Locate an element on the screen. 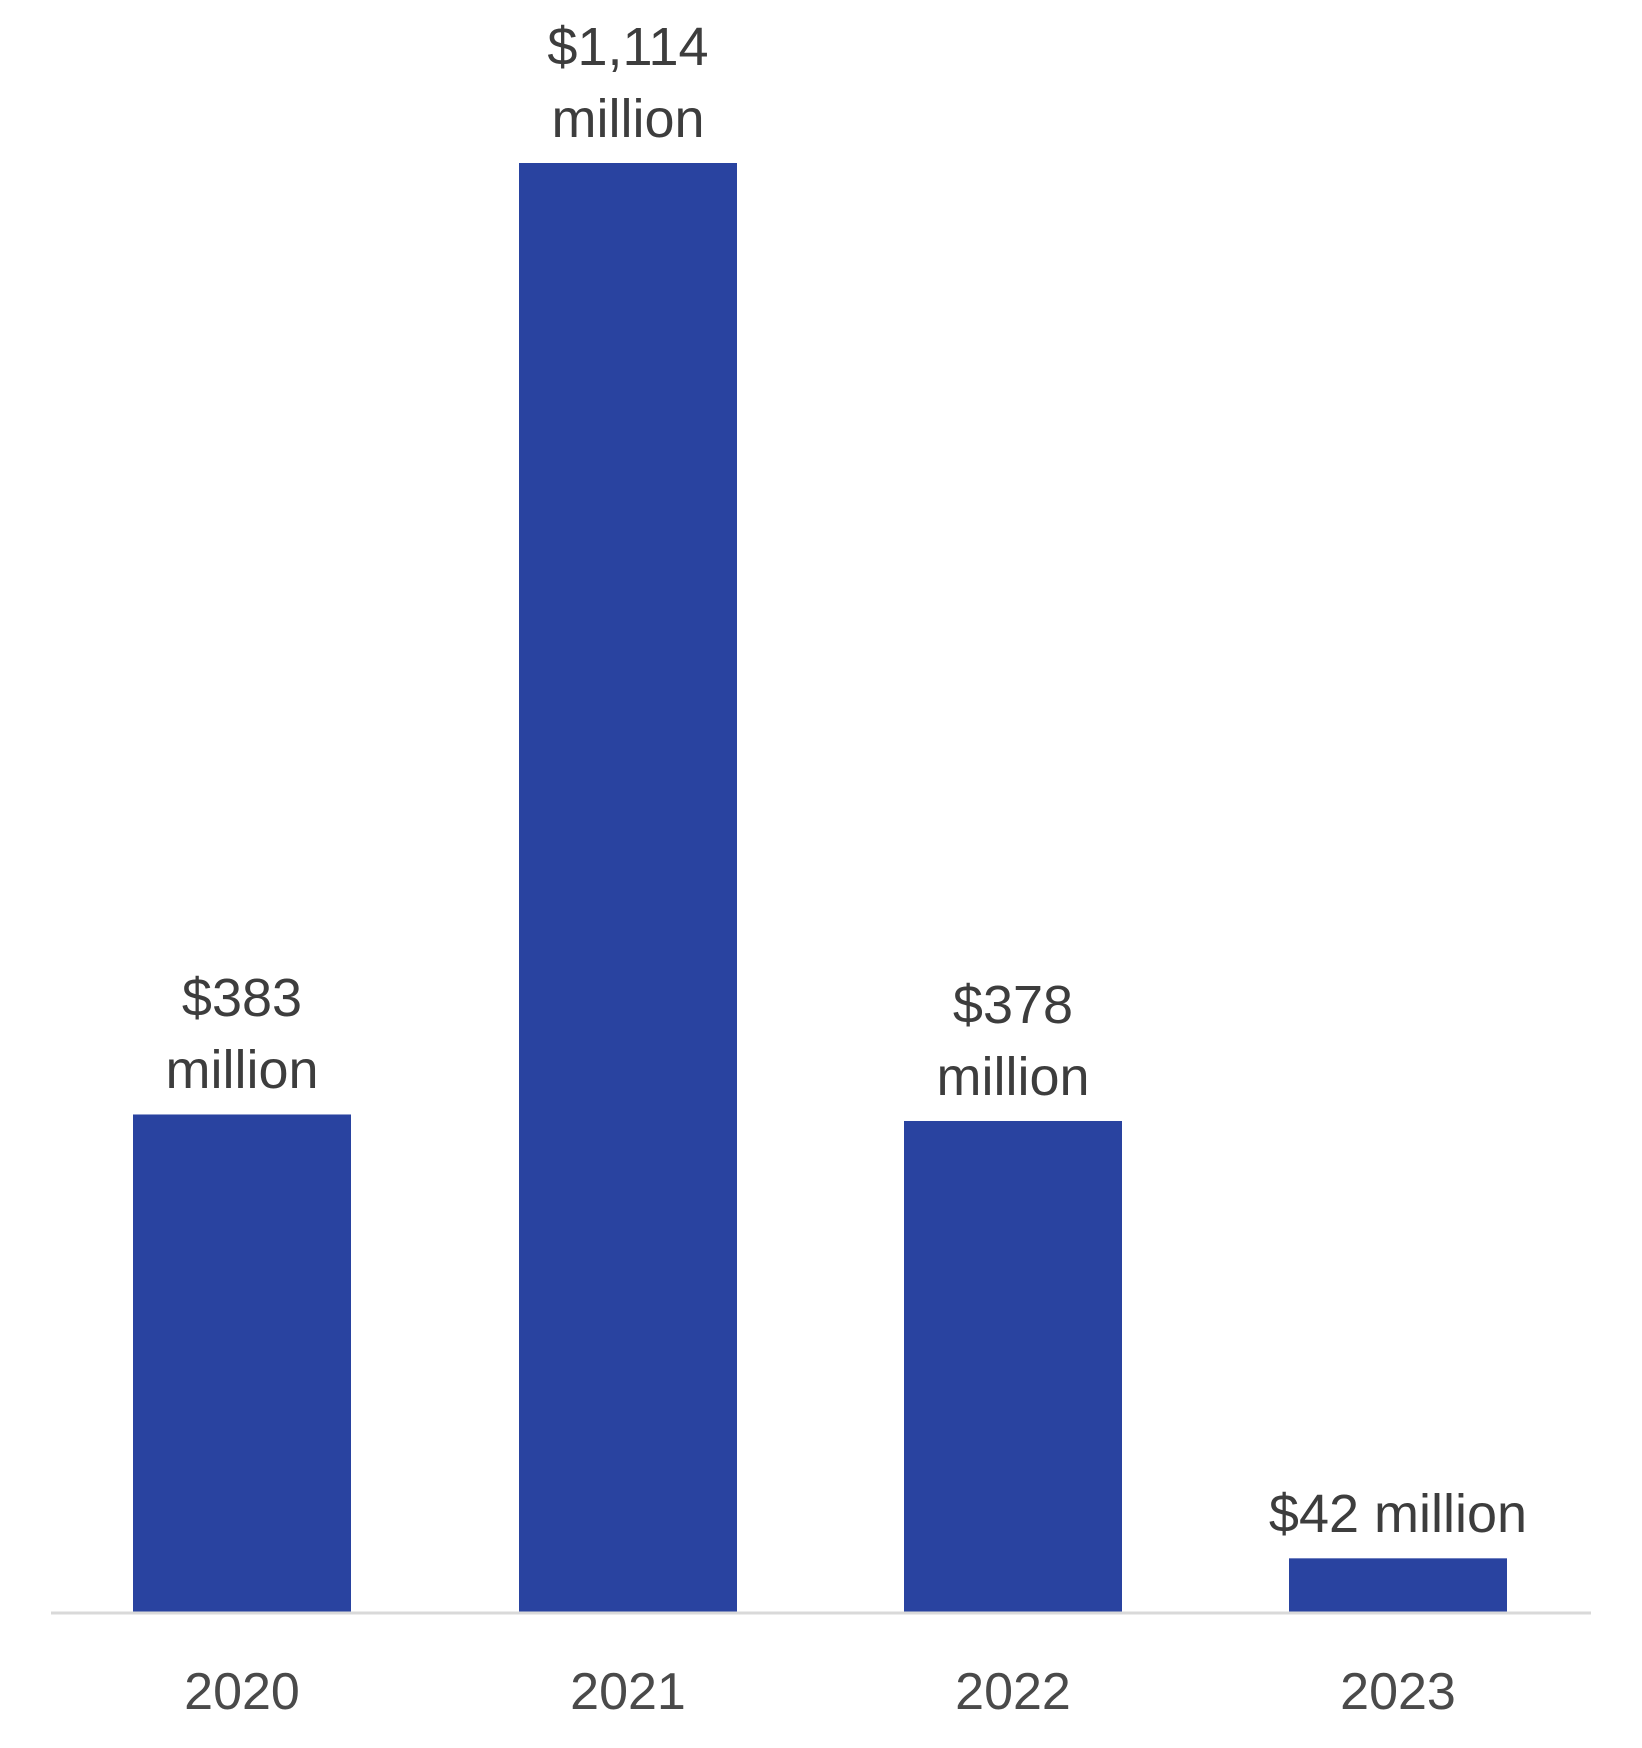 The width and height of the screenshot is (1642, 1748). bar-2021 is located at coordinates (628, 888).